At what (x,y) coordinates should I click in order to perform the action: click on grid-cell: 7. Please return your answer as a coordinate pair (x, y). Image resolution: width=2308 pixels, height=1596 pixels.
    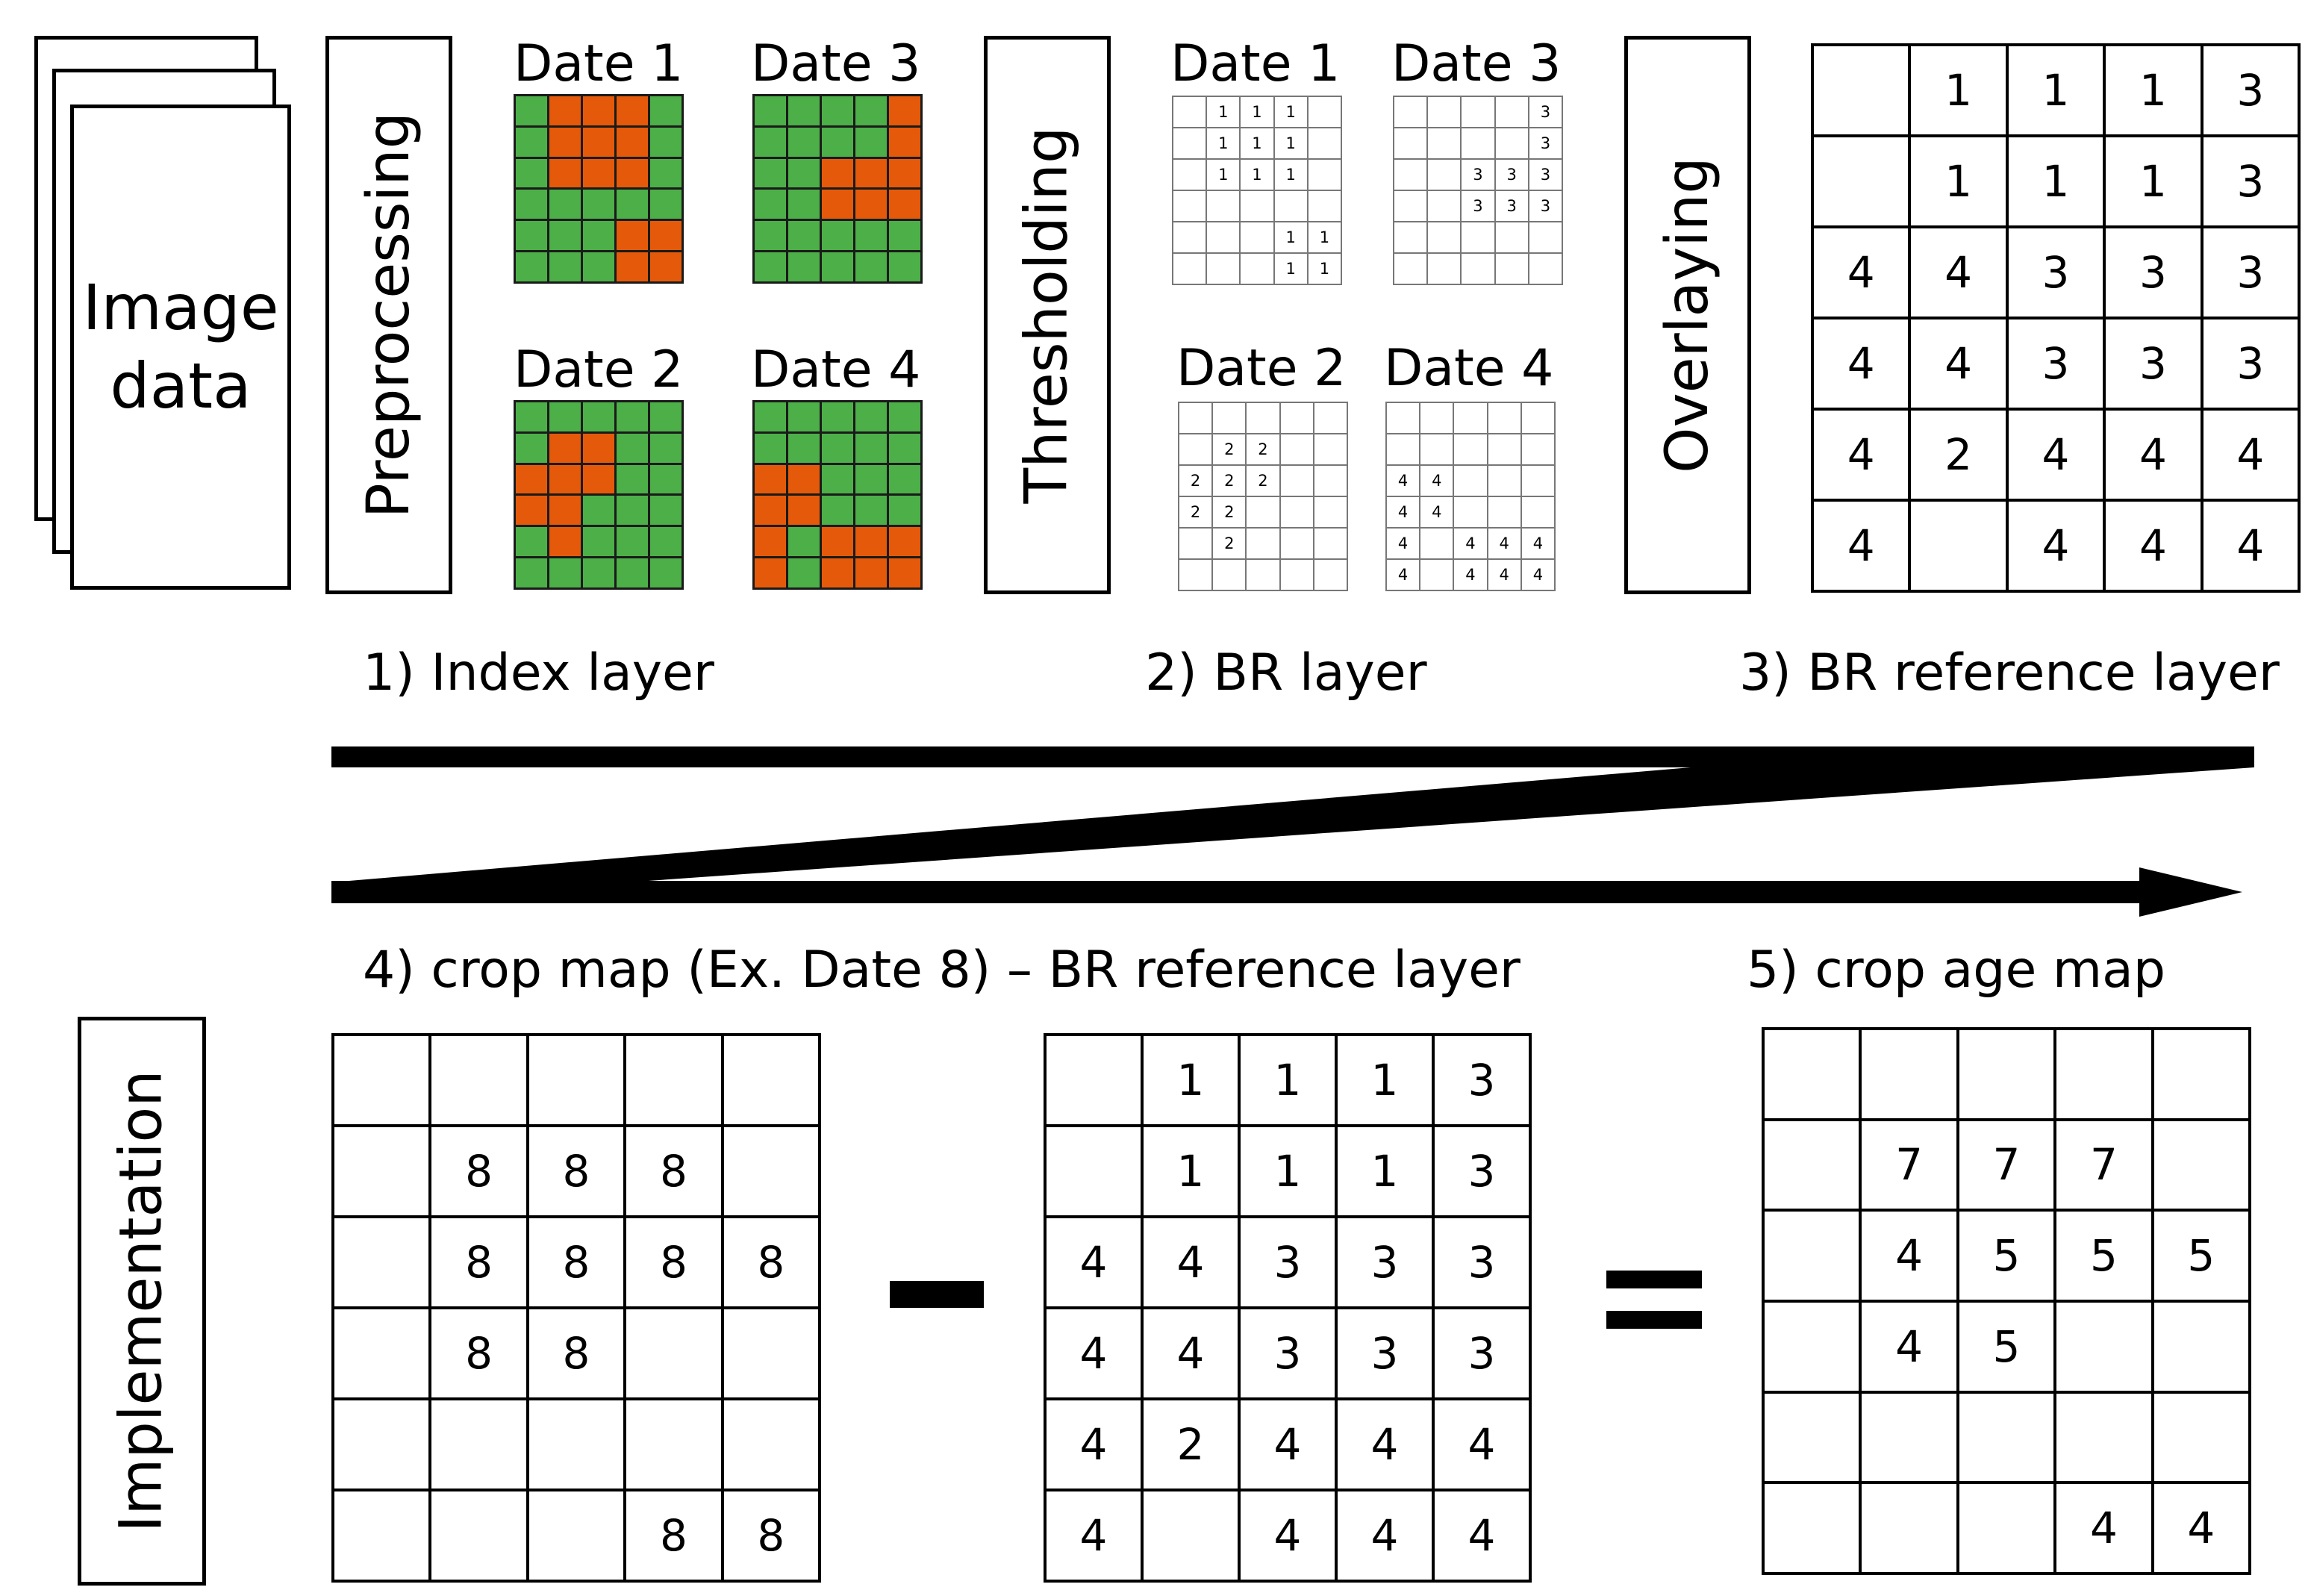
    Looking at the image, I should click on (1910, 1166).